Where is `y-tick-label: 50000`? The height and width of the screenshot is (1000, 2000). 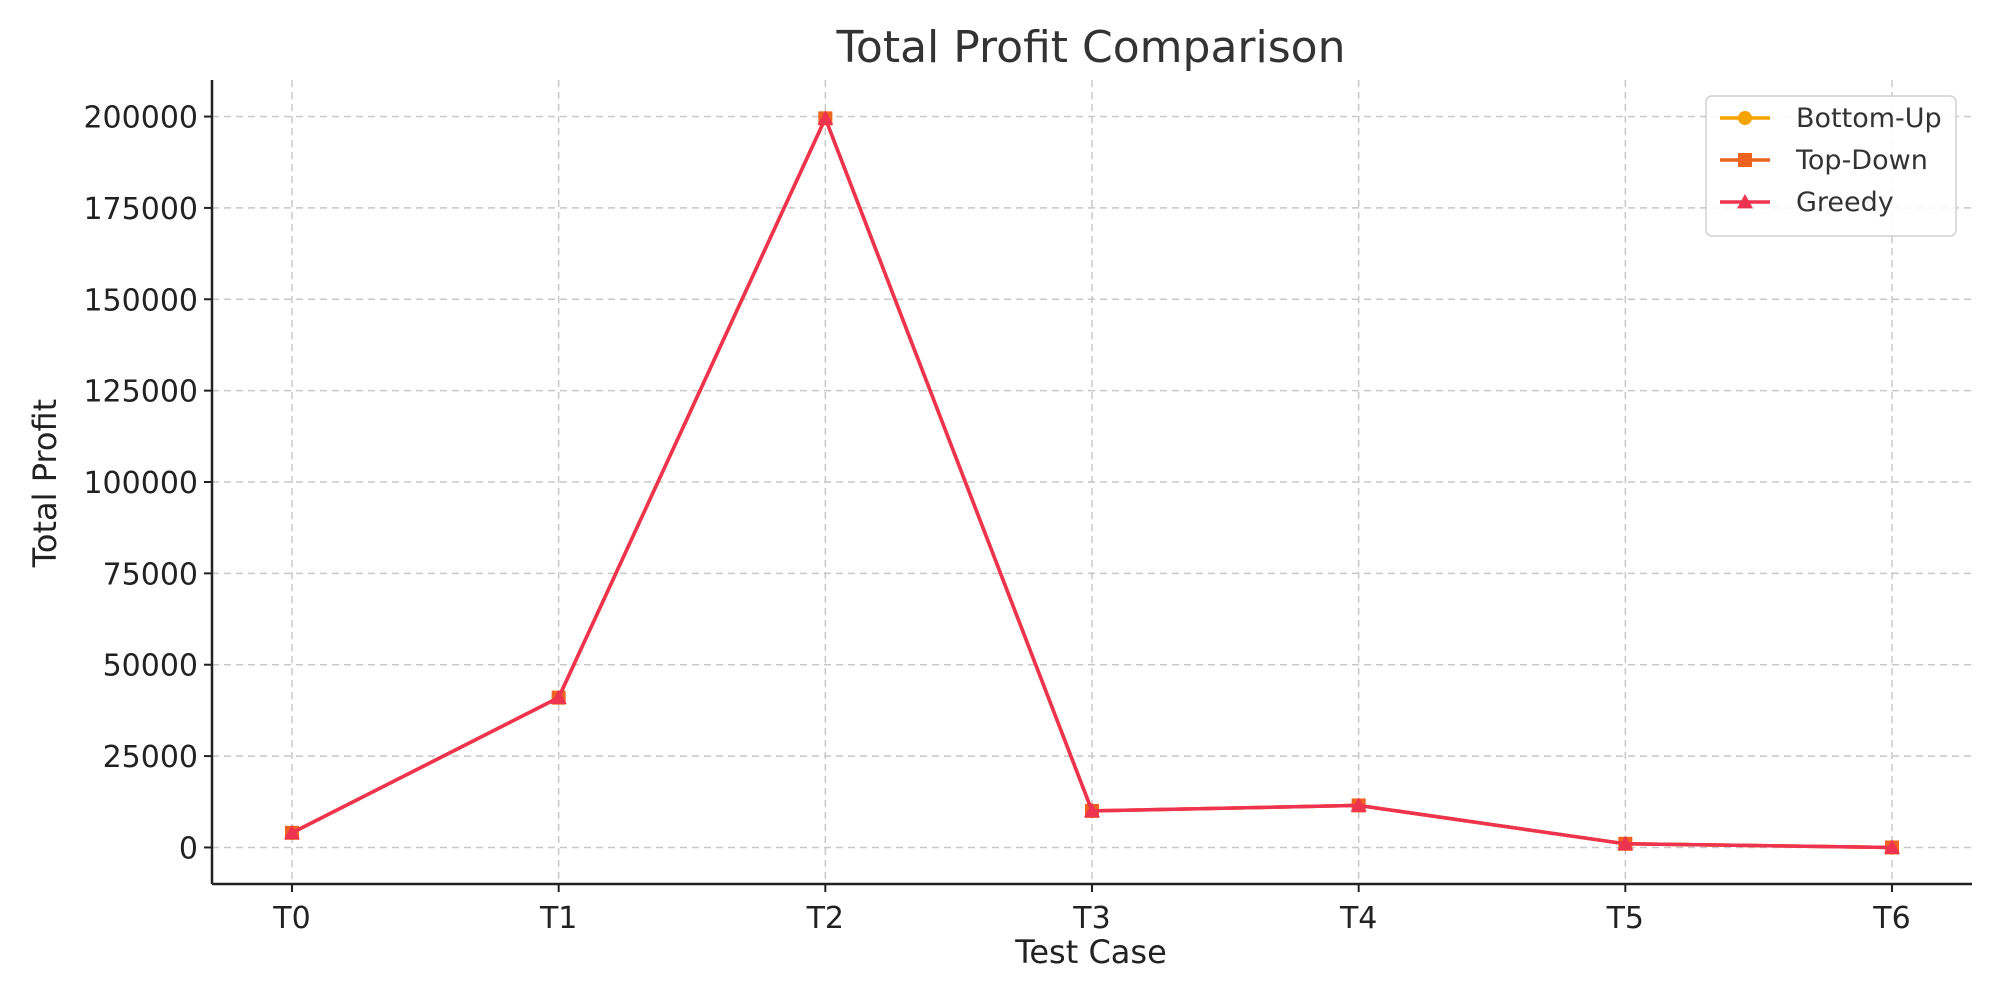
y-tick-label: 50000 is located at coordinates (150, 666).